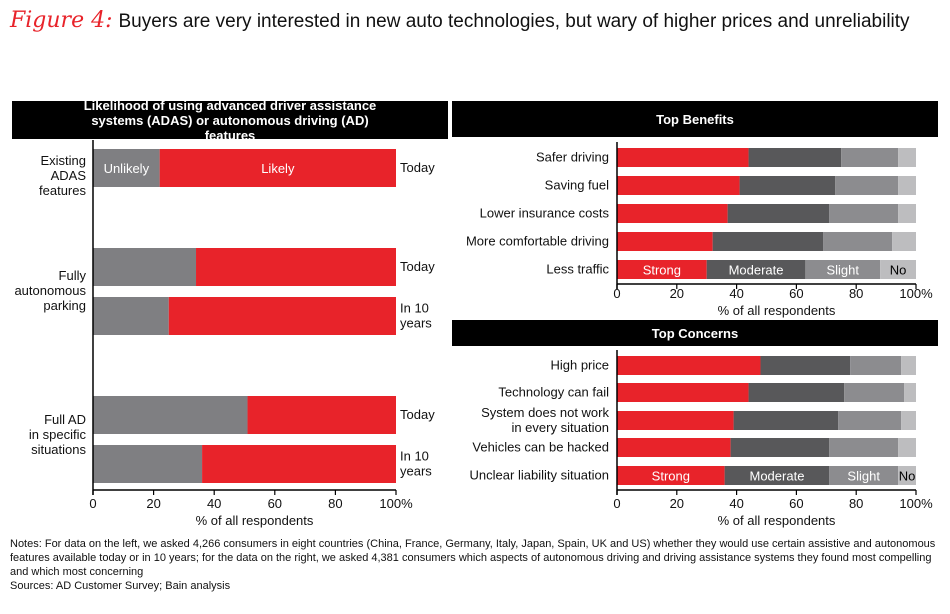 This screenshot has width=950, height=614. I want to click on benefits-category-label: More comfortable driving, so click(537, 241).